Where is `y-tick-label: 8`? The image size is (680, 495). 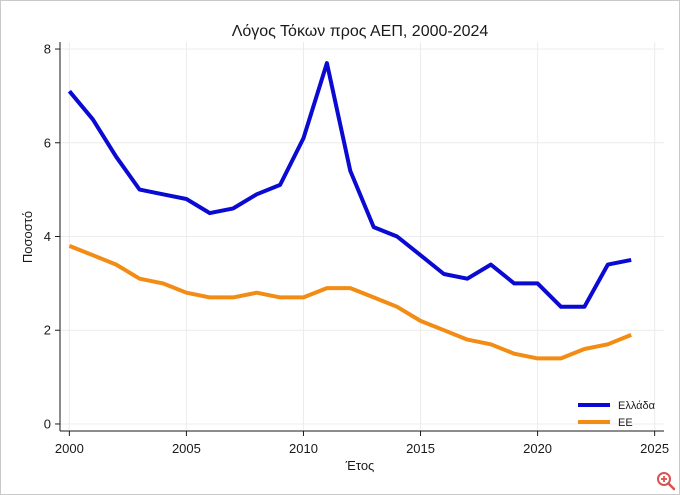 y-tick-label: 8 is located at coordinates (47, 49).